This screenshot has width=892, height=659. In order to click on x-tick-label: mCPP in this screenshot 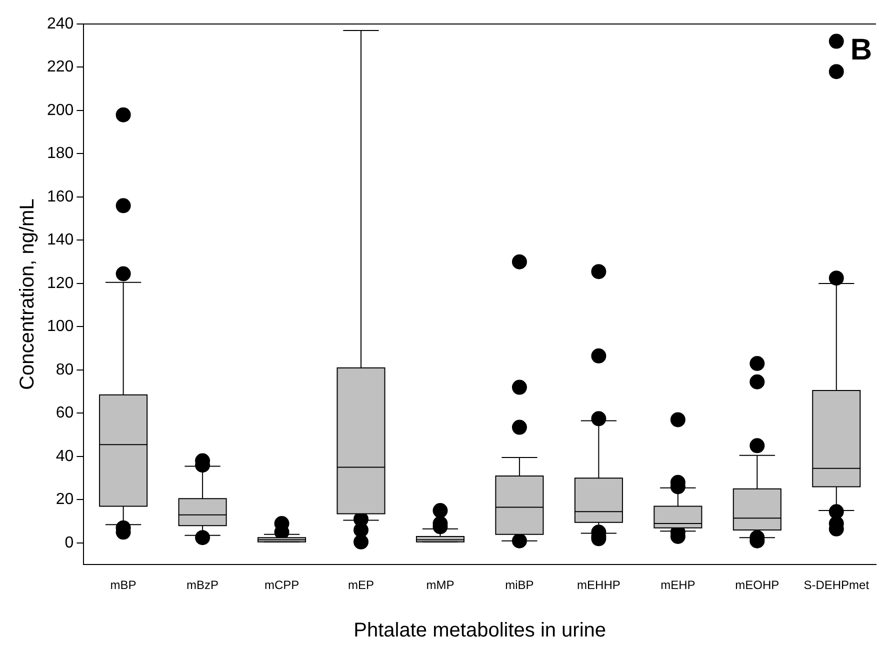, I will do `click(282, 585)`.